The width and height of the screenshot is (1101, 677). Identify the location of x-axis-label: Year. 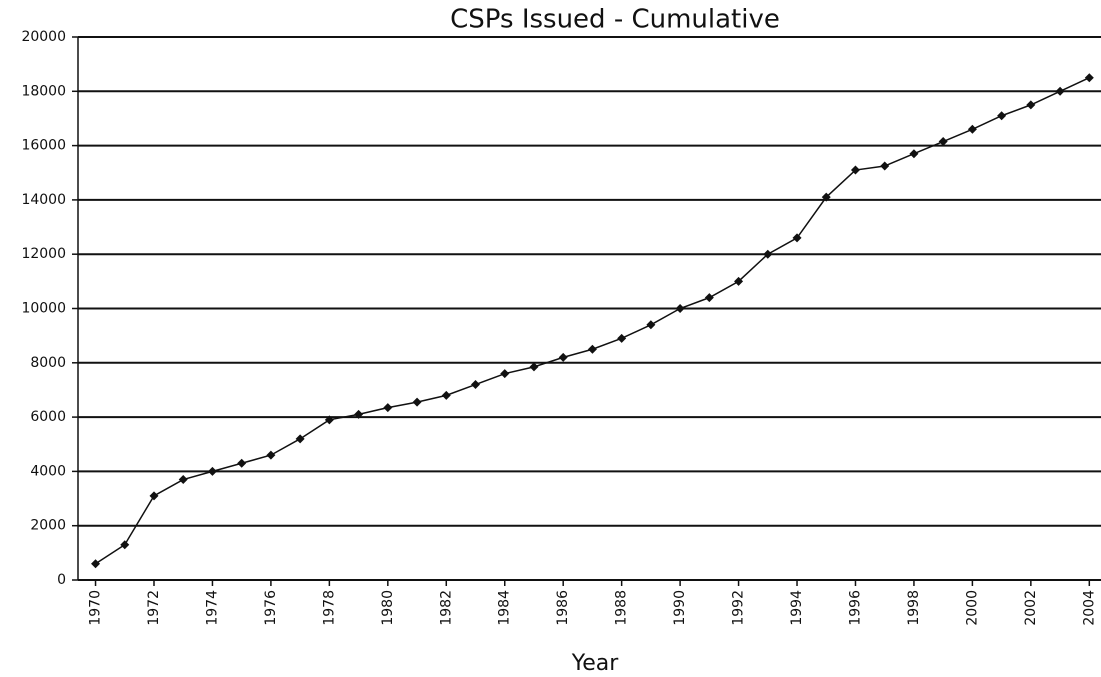
(595, 663).